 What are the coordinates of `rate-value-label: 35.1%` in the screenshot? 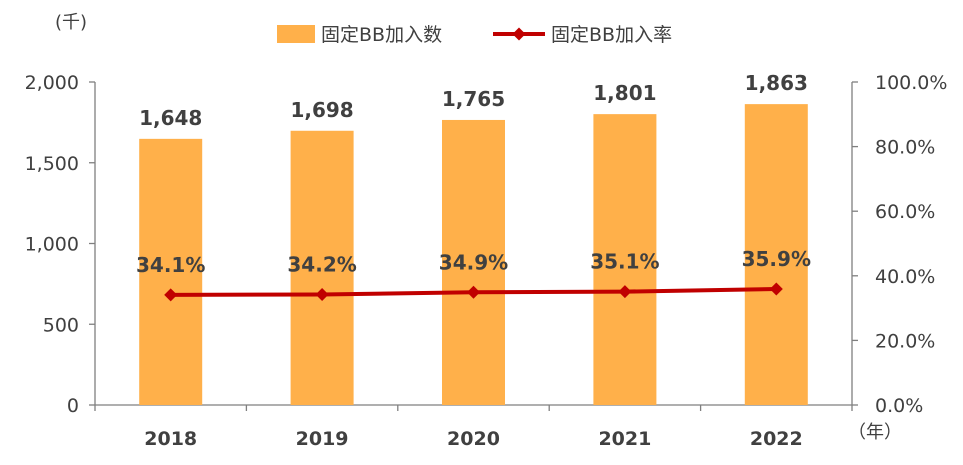 It's located at (624, 262).